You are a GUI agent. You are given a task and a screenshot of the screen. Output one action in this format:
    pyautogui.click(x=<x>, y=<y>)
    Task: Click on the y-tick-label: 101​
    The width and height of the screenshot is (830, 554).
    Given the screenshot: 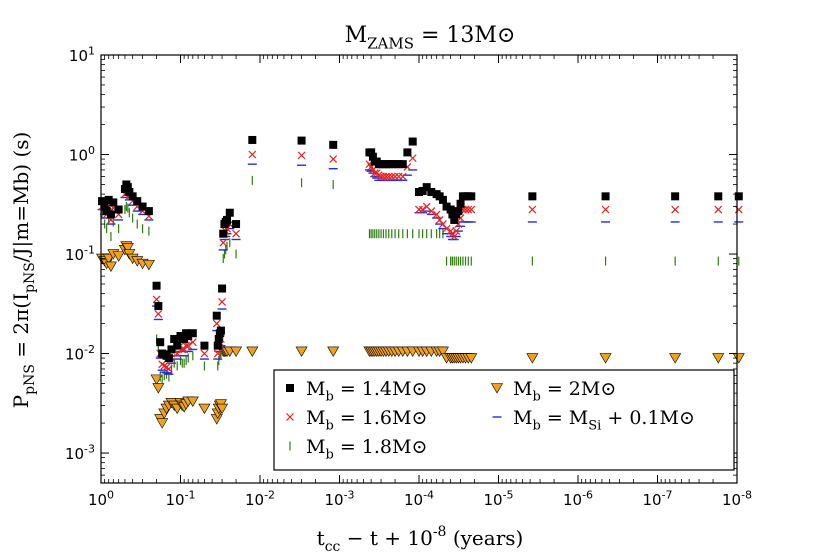 What is the action you would take?
    pyautogui.click(x=82, y=54)
    